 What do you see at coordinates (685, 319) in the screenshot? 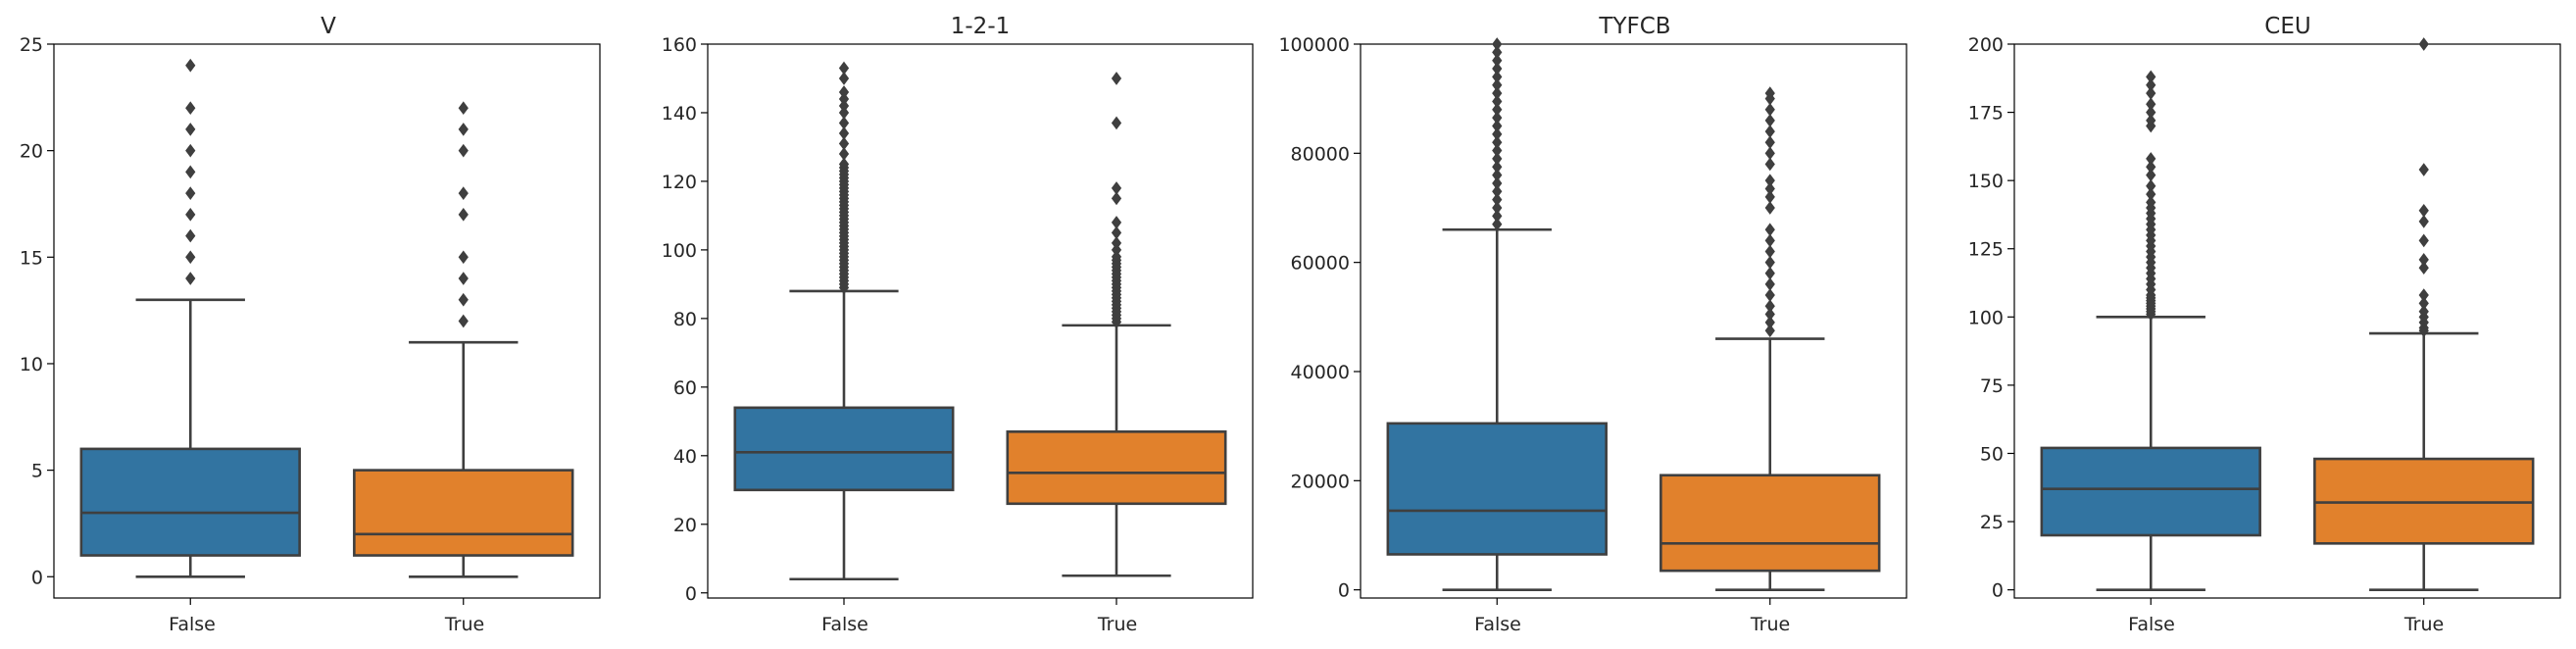
I see `y-tick-label: 80` at bounding box center [685, 319].